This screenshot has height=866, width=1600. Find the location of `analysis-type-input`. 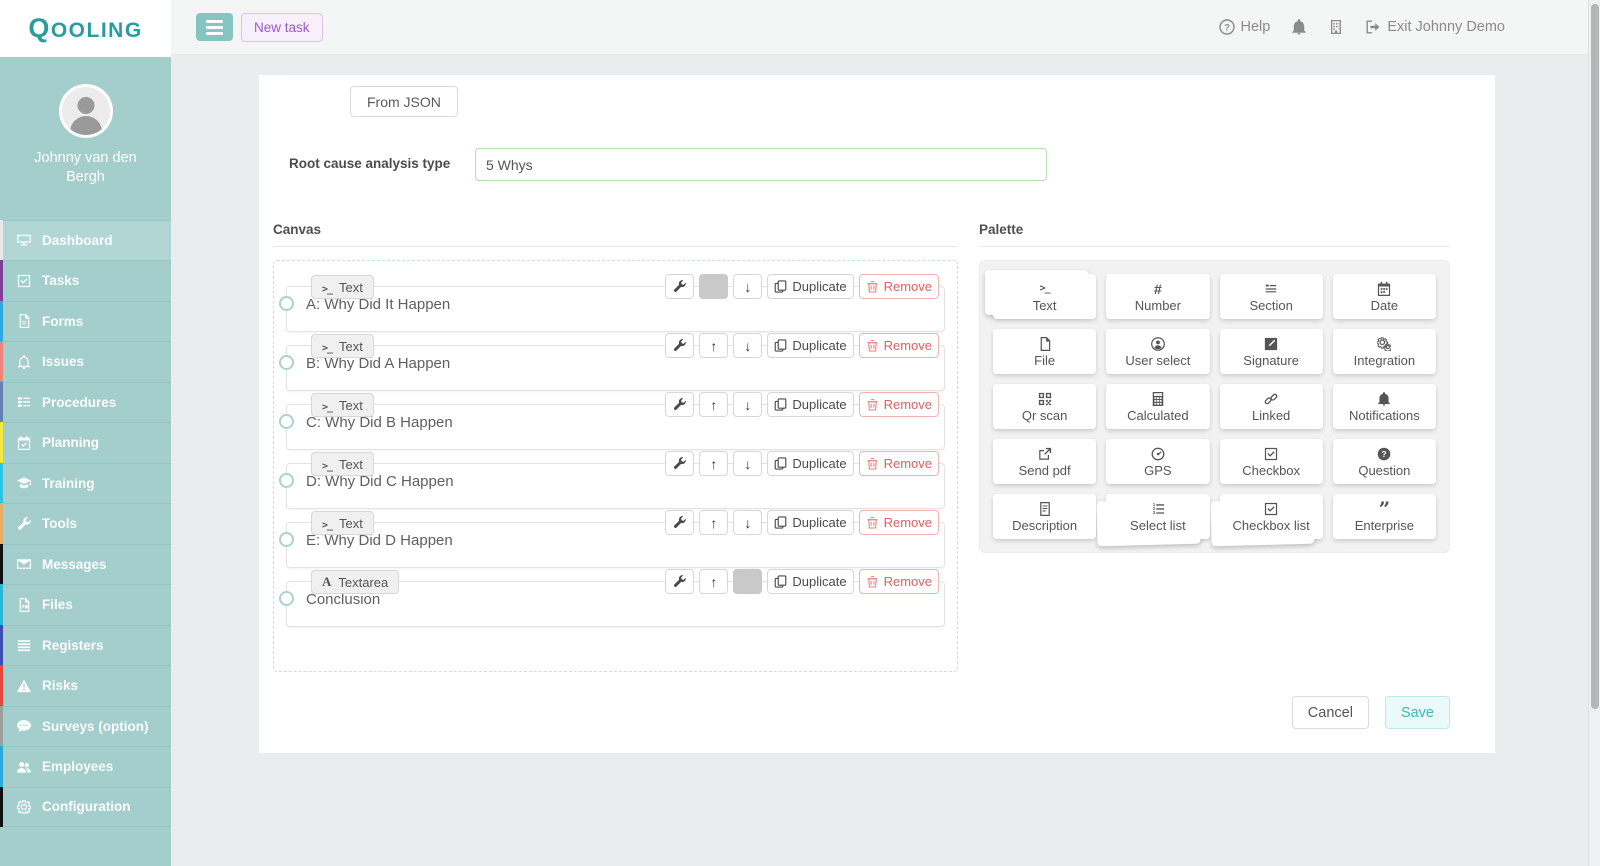

analysis-type-input is located at coordinates (761, 164).